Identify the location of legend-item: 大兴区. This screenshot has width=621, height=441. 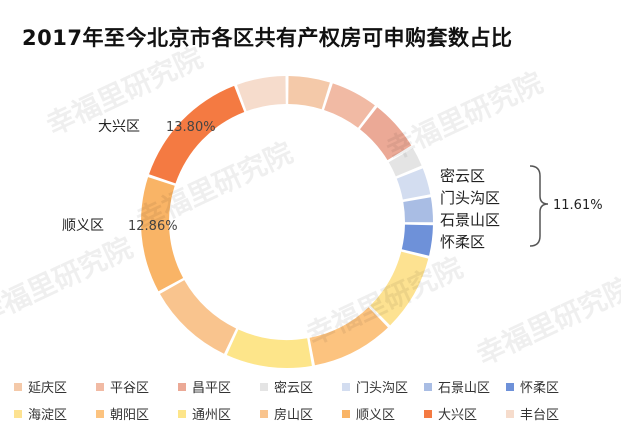
(465, 413).